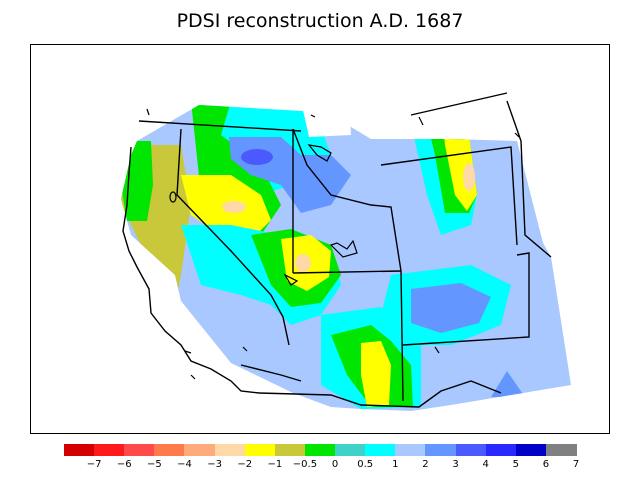 The image size is (640, 480). Describe the element at coordinates (326, 119) in the screenshot. I see `white-notch-north` at that location.